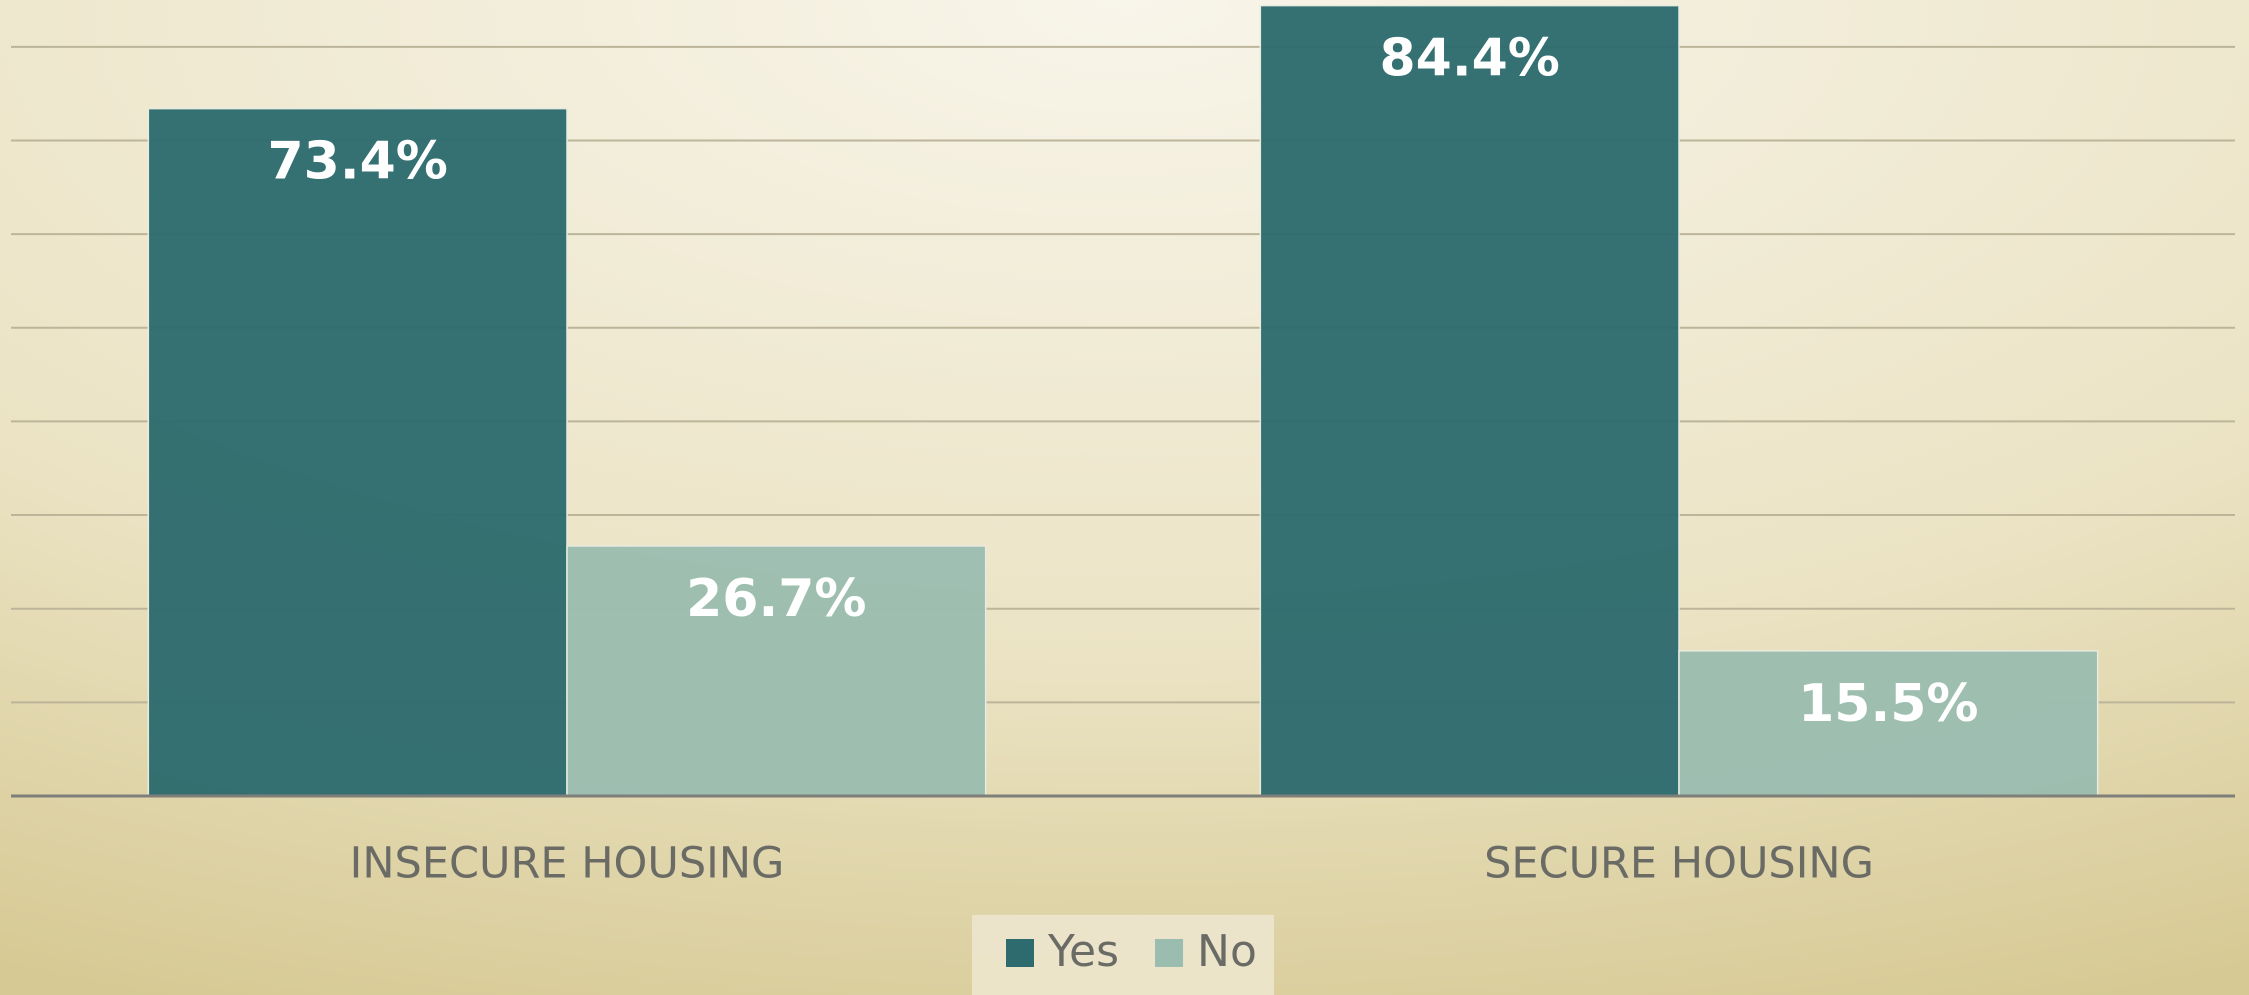 The width and height of the screenshot is (2249, 995). What do you see at coordinates (1679, 864) in the screenshot?
I see `x-tick-label: SECURE HOUSING` at bounding box center [1679, 864].